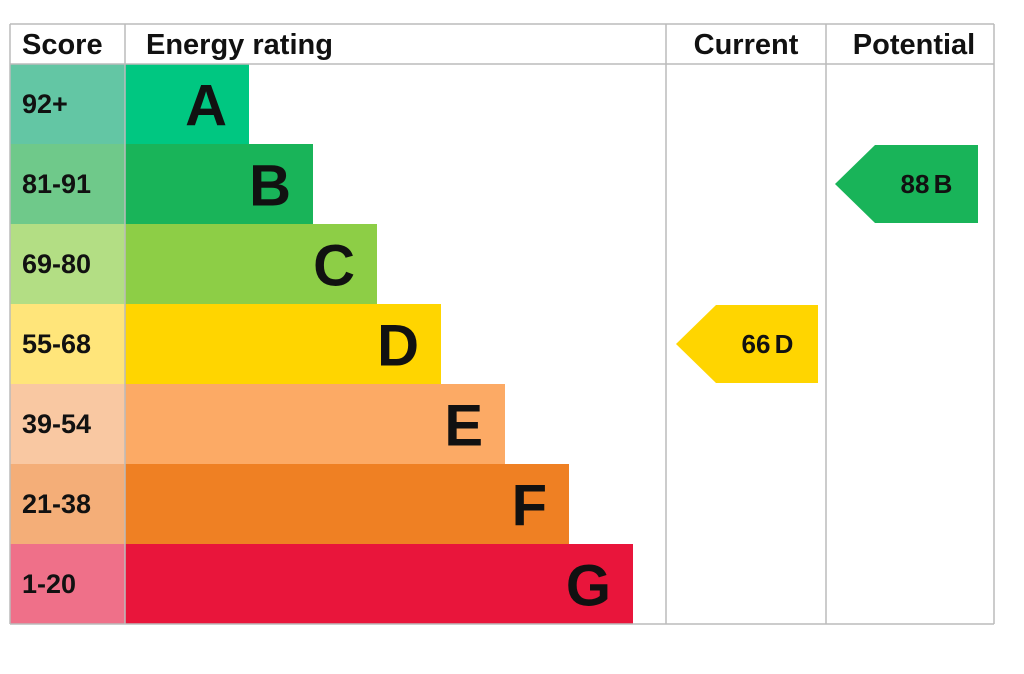  Describe the element at coordinates (784, 344) in the screenshot. I see `current-letter: D` at that location.